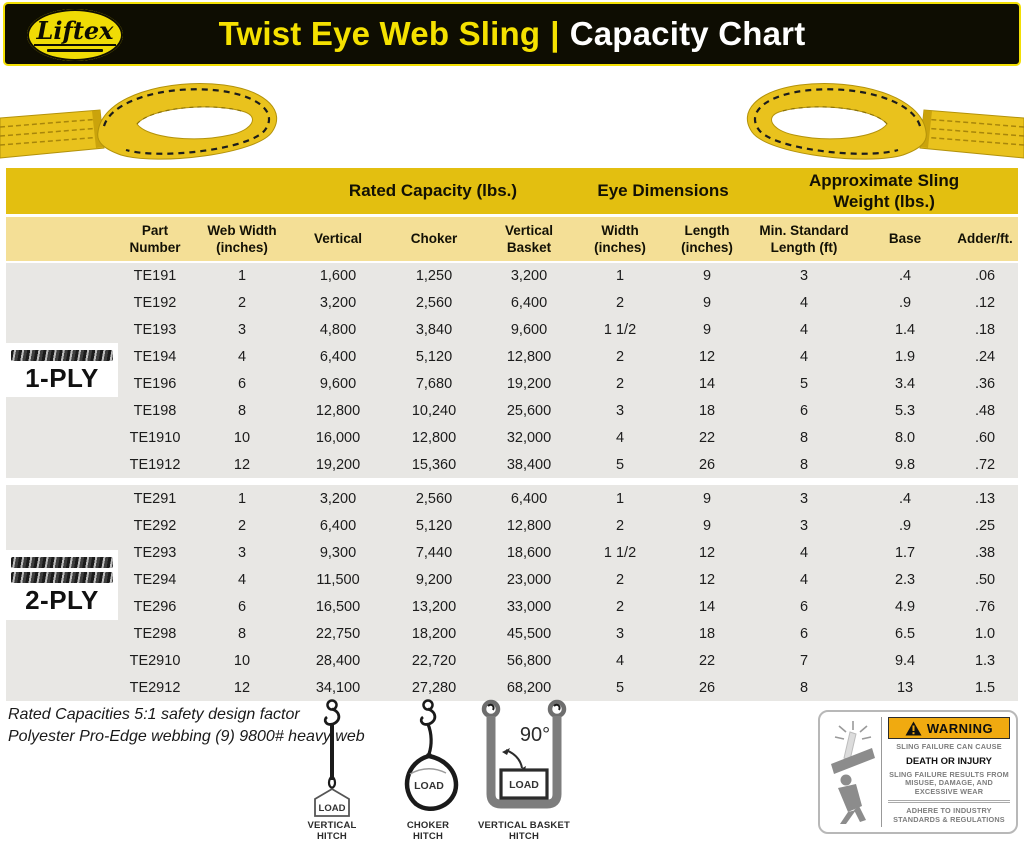 The image size is (1024, 844). I want to click on table-row: TE293 3 9,300 7,440 18,600 1 1/2 12 4 1.7.38, so click(512, 552).